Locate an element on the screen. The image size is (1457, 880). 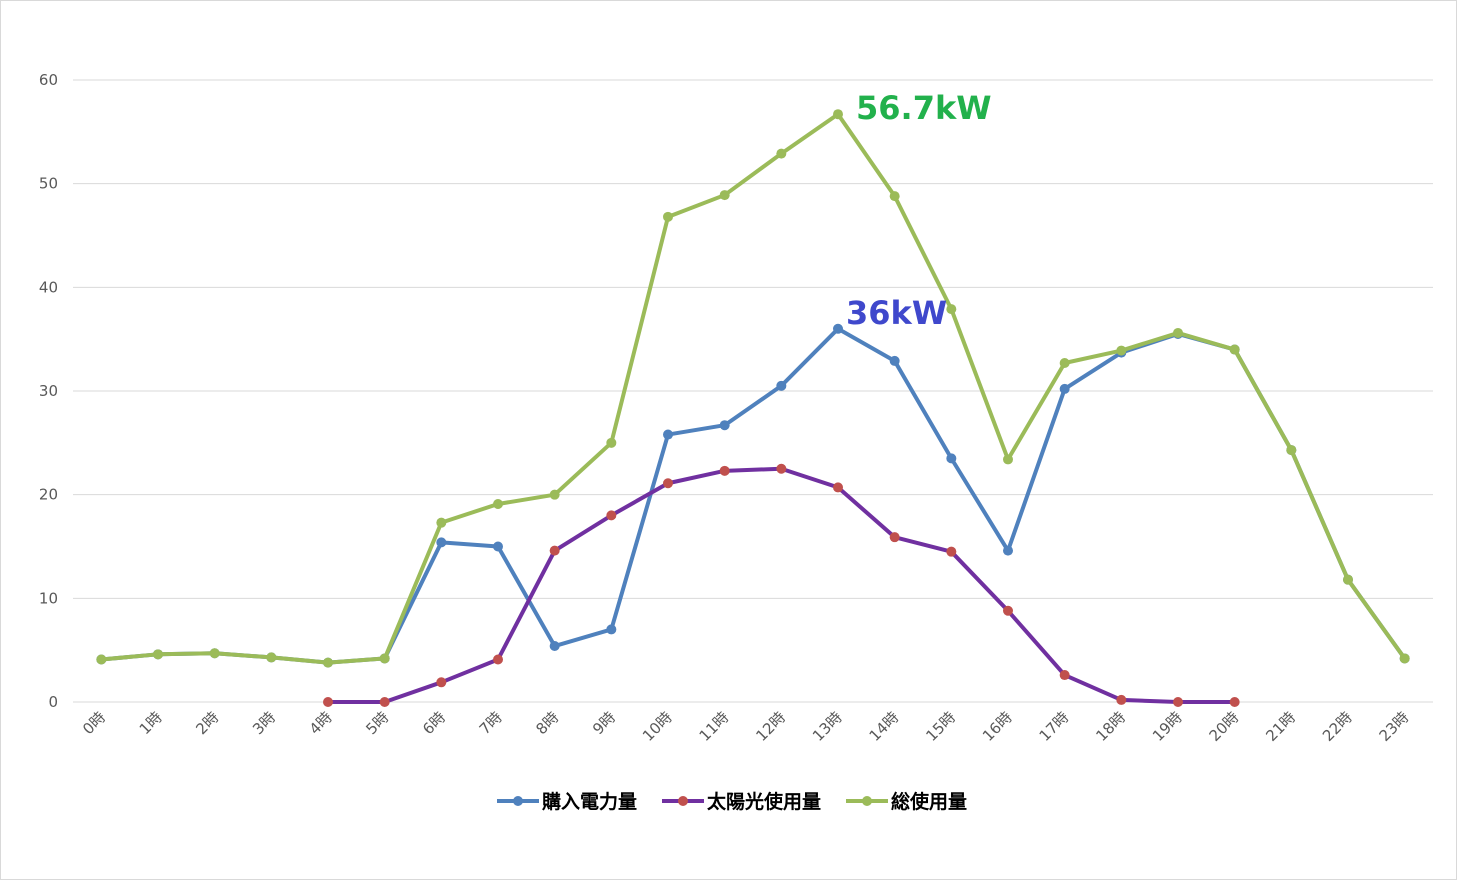
y-tick-label: 50 is located at coordinates (48, 184).